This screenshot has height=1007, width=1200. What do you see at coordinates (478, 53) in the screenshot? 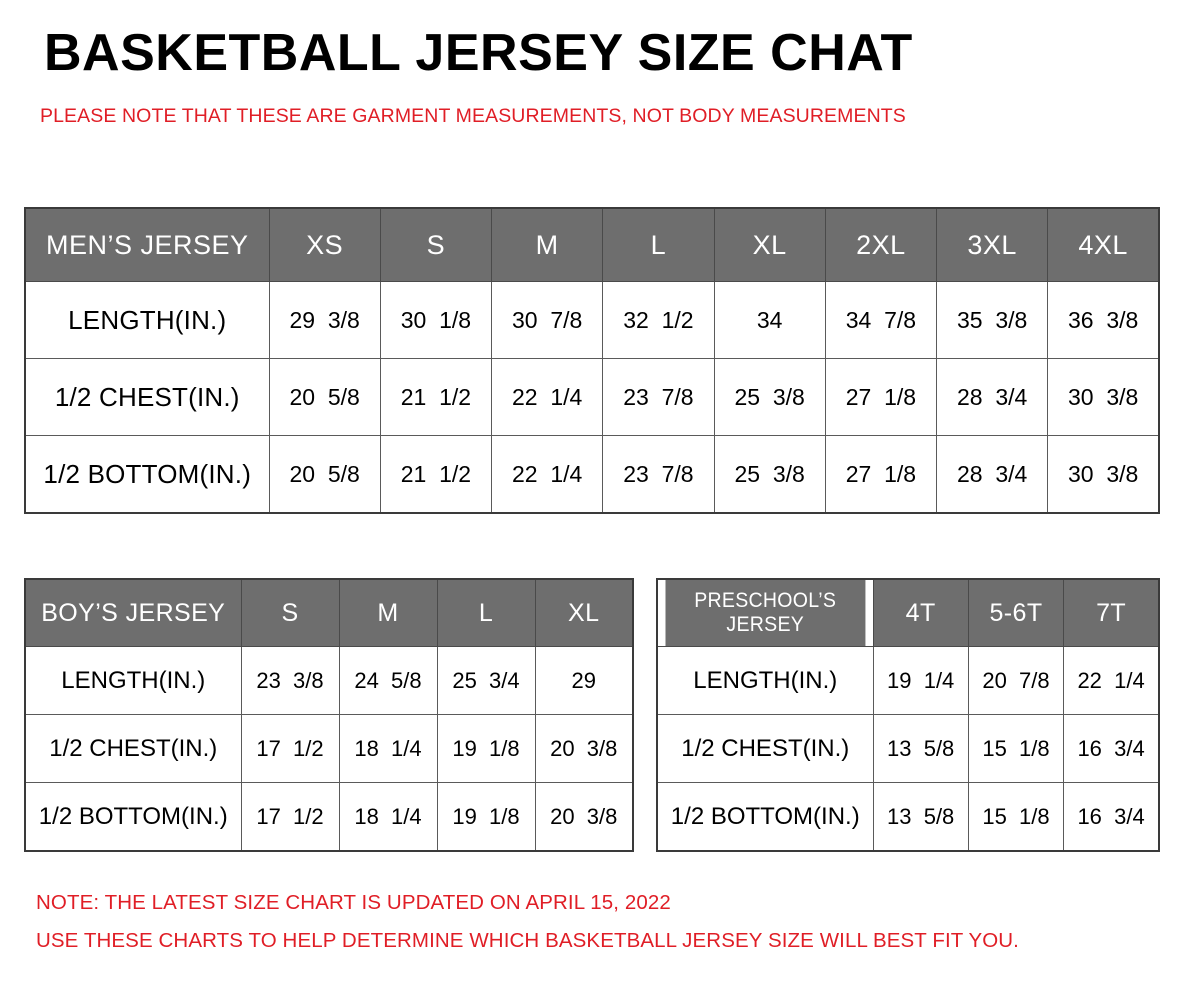
I see `page-title: BASKETBALL JERSEY SIZE CHAT` at bounding box center [478, 53].